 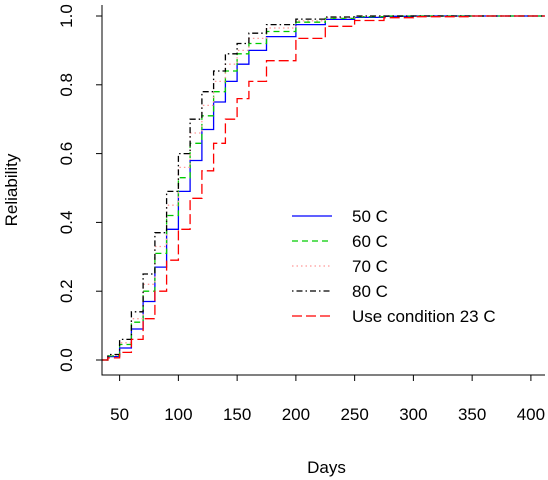 What do you see at coordinates (11, 189) in the screenshot?
I see `y-axis-title: Reliability` at bounding box center [11, 189].